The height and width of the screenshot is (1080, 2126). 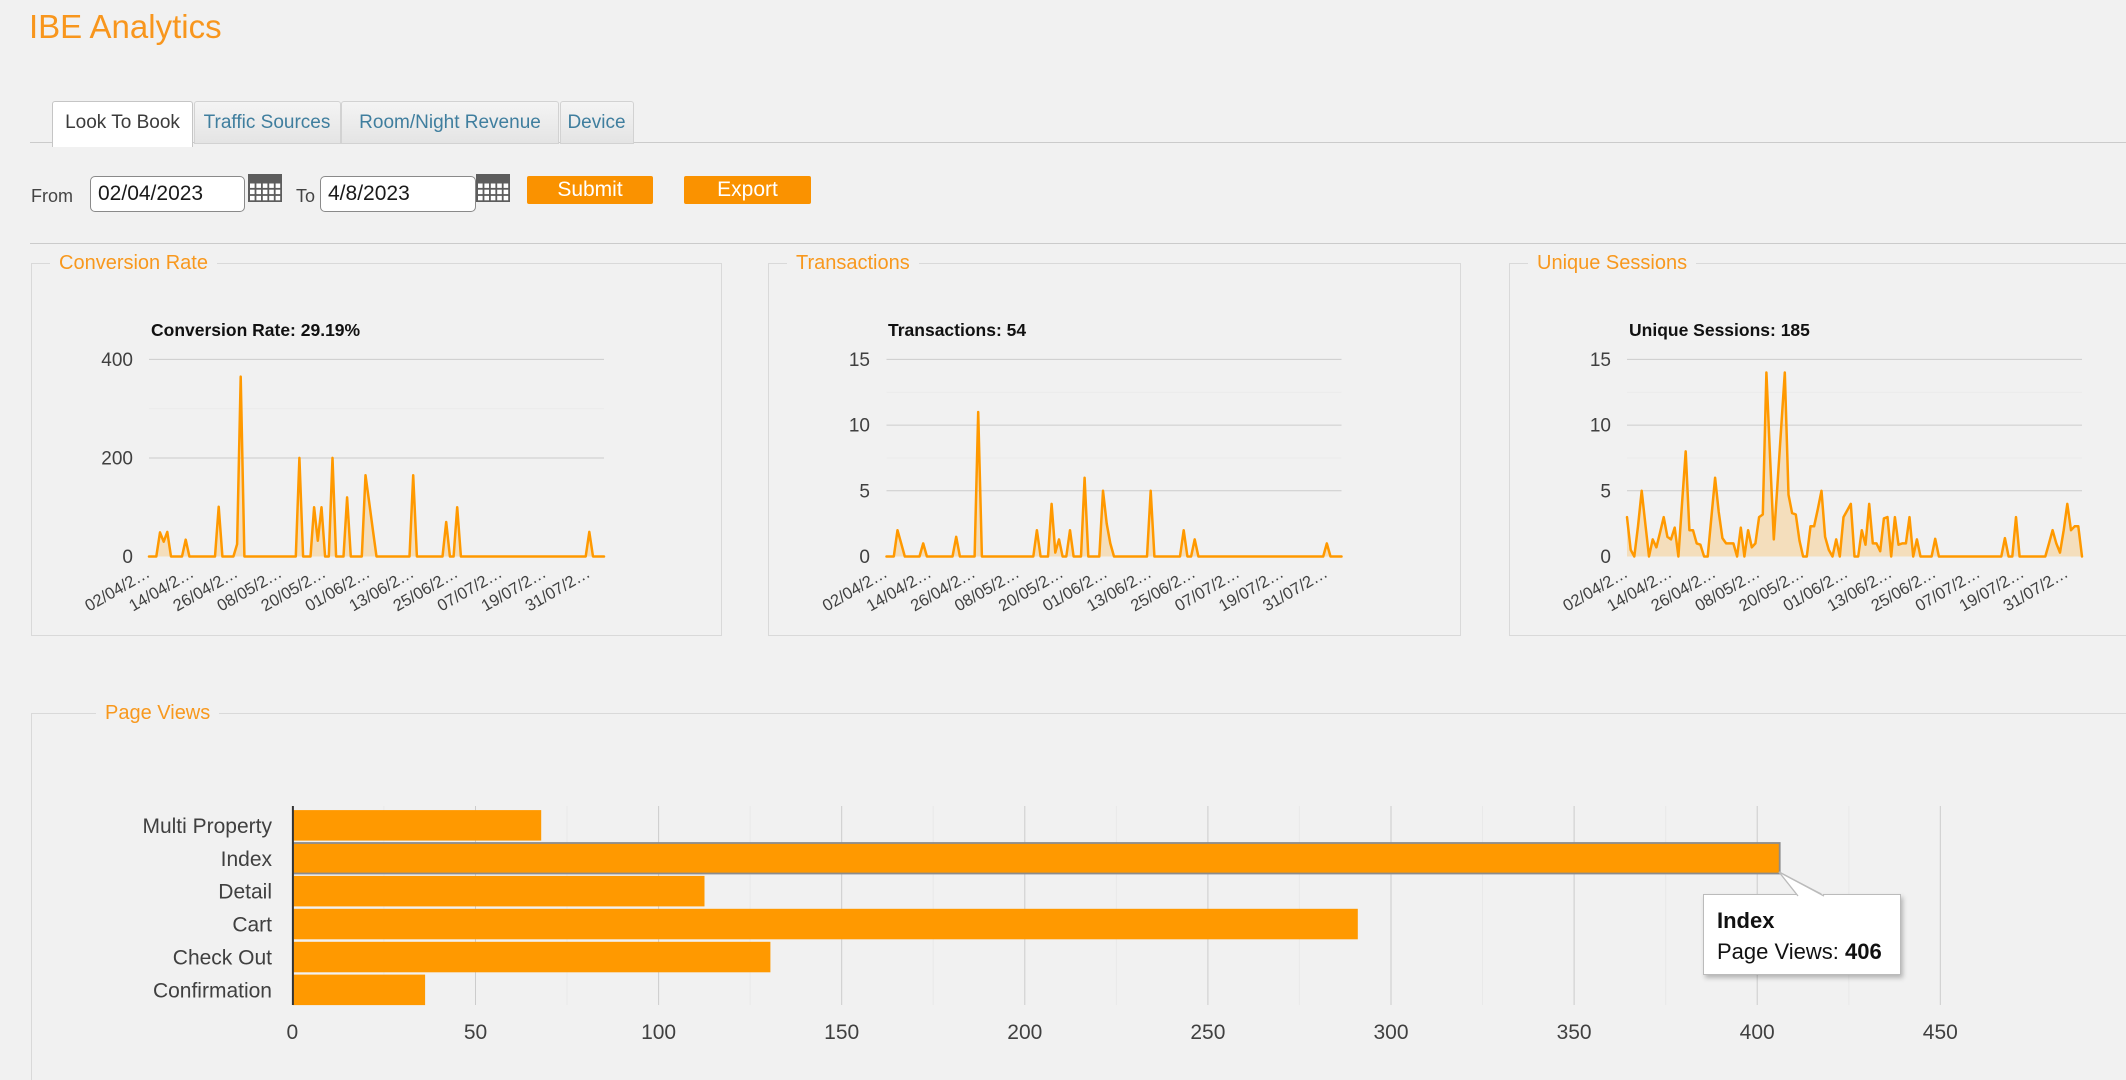 I want to click on svg-text: Confirmation, so click(x=212, y=990).